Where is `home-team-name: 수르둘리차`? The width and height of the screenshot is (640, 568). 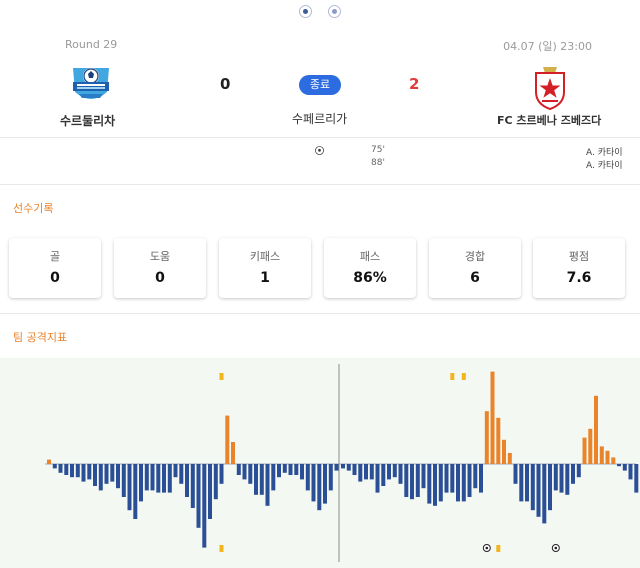
home-team-name: 수르둘리차 is located at coordinates (88, 121).